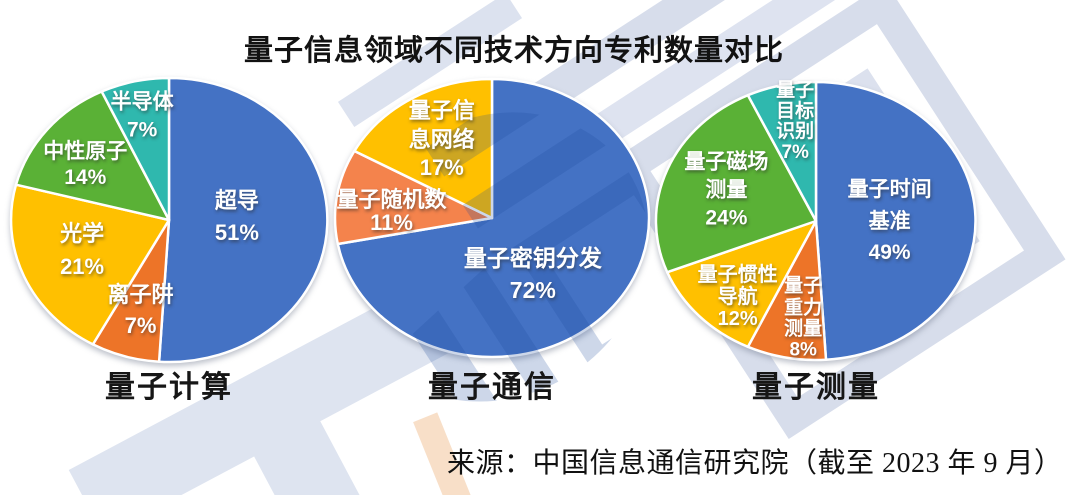  Describe the element at coordinates (514, 51) in the screenshot. I see `chart-title: 量子信息领域不同技术方向专利数量对比` at that location.